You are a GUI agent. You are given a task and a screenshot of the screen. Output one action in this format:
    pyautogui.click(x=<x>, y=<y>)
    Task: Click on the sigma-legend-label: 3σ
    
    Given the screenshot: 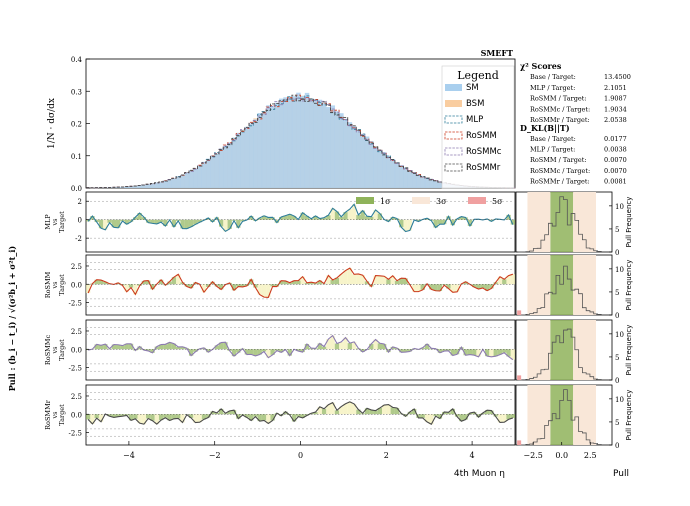 What is the action you would take?
    pyautogui.click(x=441, y=201)
    